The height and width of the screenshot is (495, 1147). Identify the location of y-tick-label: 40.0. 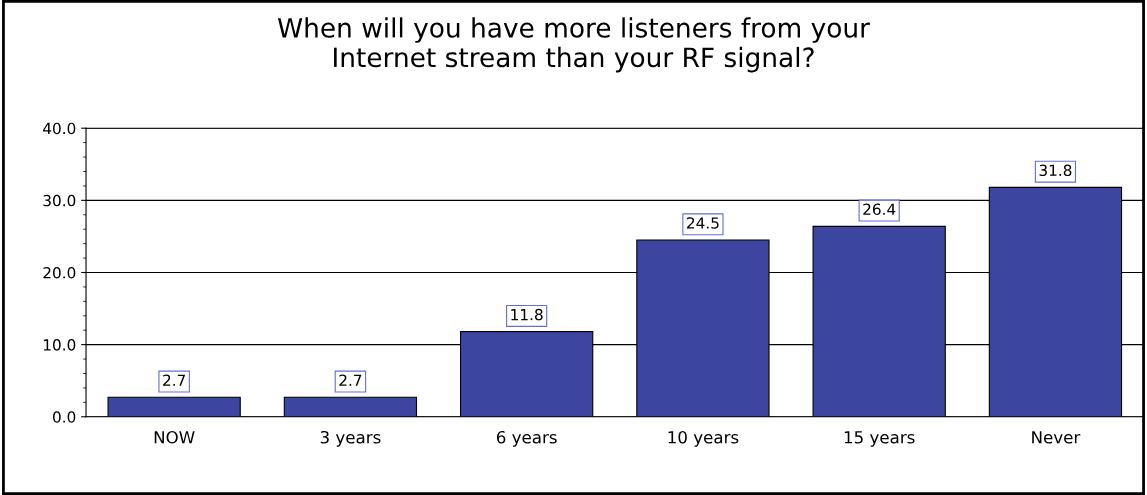
(59, 128).